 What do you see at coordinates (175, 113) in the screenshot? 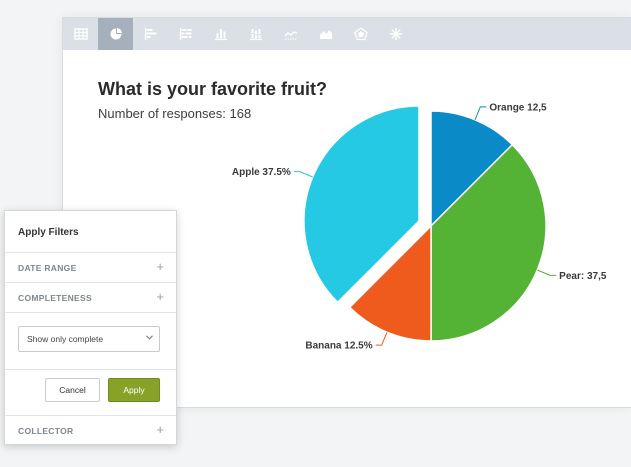
I see `responses-count: Number of responses: 168` at bounding box center [175, 113].